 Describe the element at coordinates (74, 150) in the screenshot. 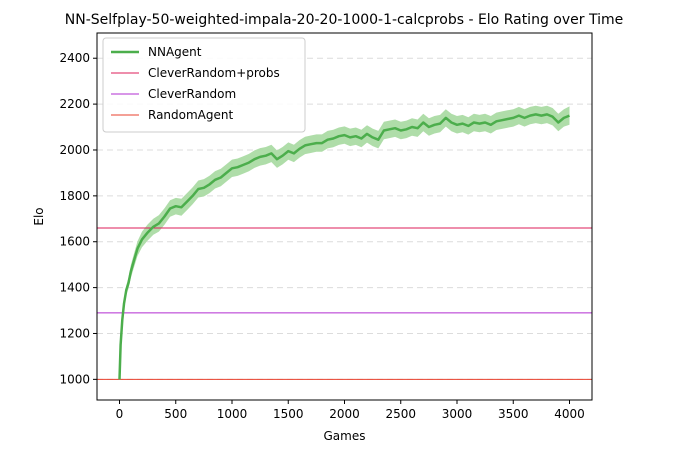

I see `y-tick-label: 2000` at that location.